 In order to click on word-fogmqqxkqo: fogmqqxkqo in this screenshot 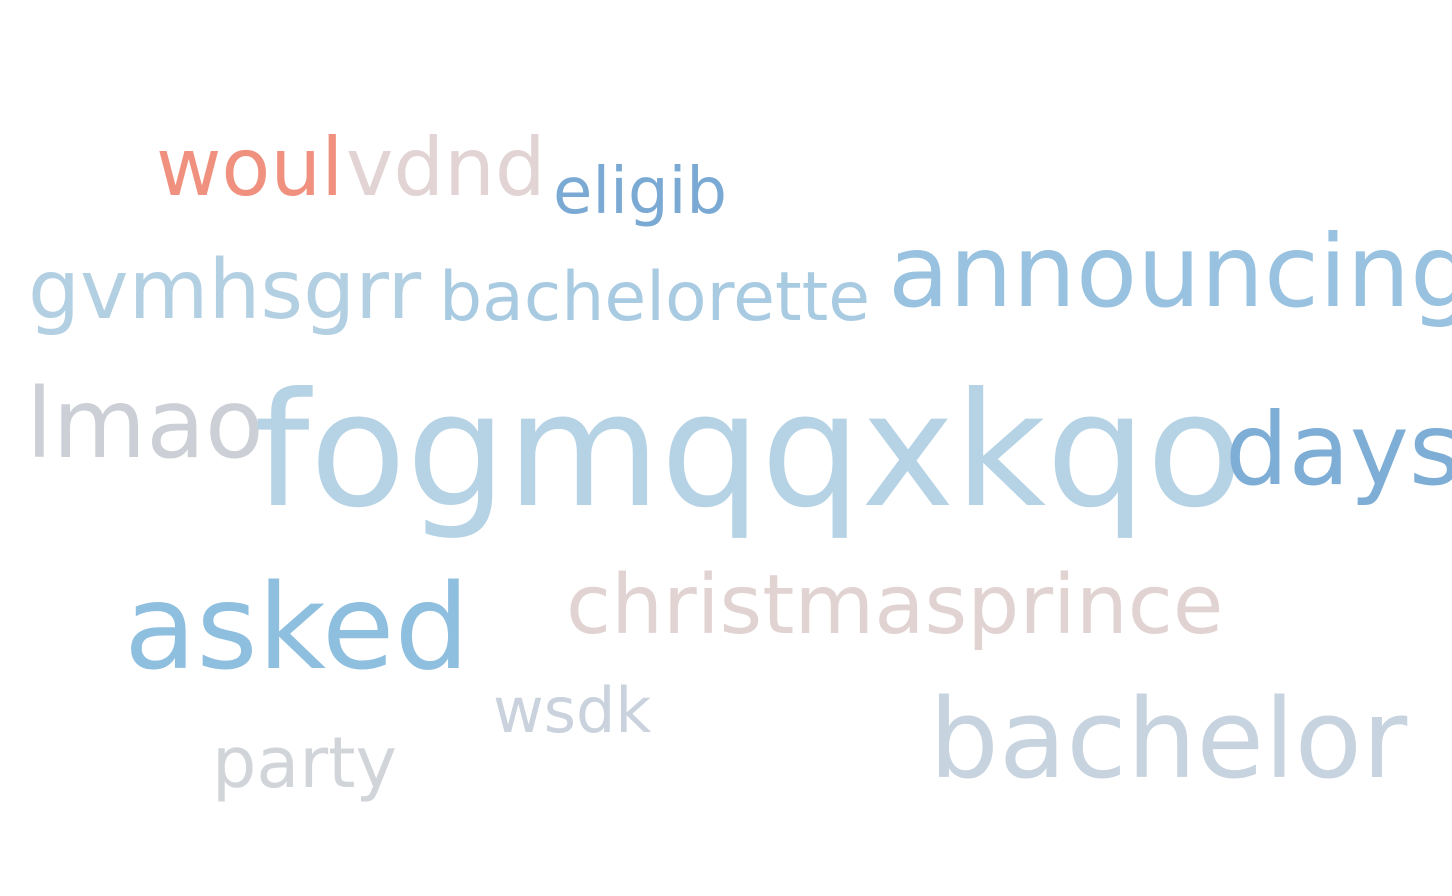, I will do `click(749, 451)`.